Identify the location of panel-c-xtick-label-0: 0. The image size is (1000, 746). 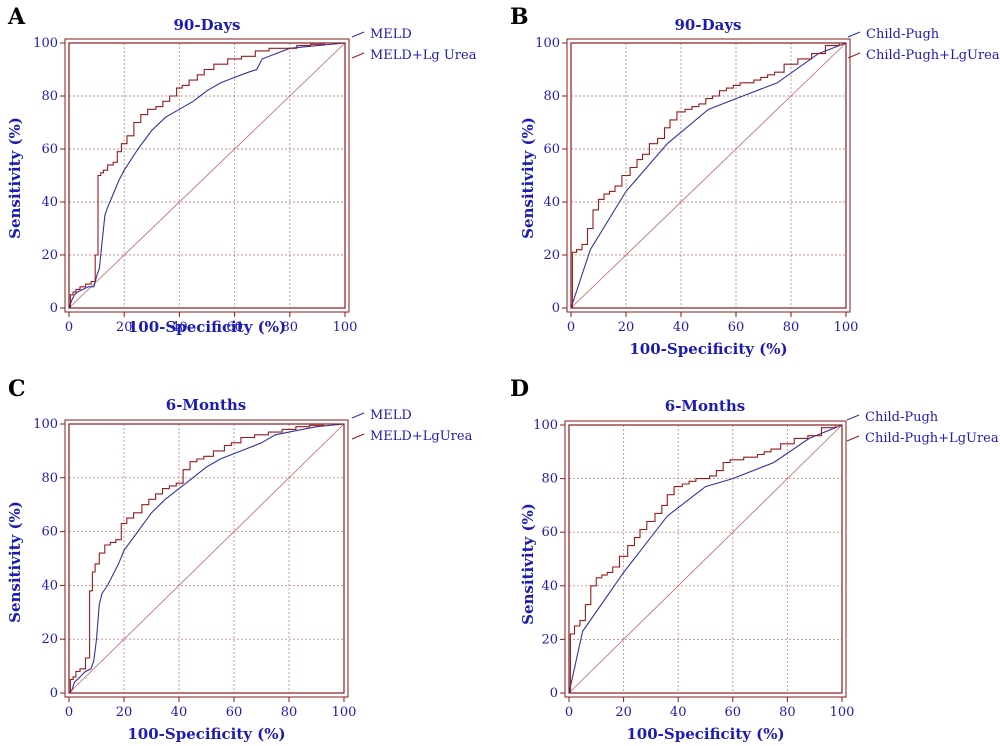
(69, 712).